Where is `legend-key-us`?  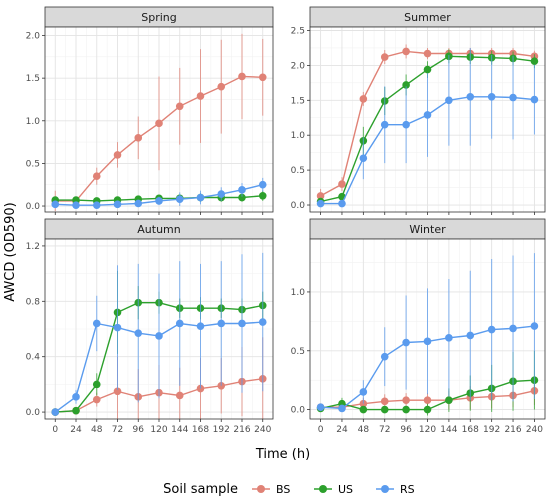 legend-key-us is located at coordinates (323, 489).